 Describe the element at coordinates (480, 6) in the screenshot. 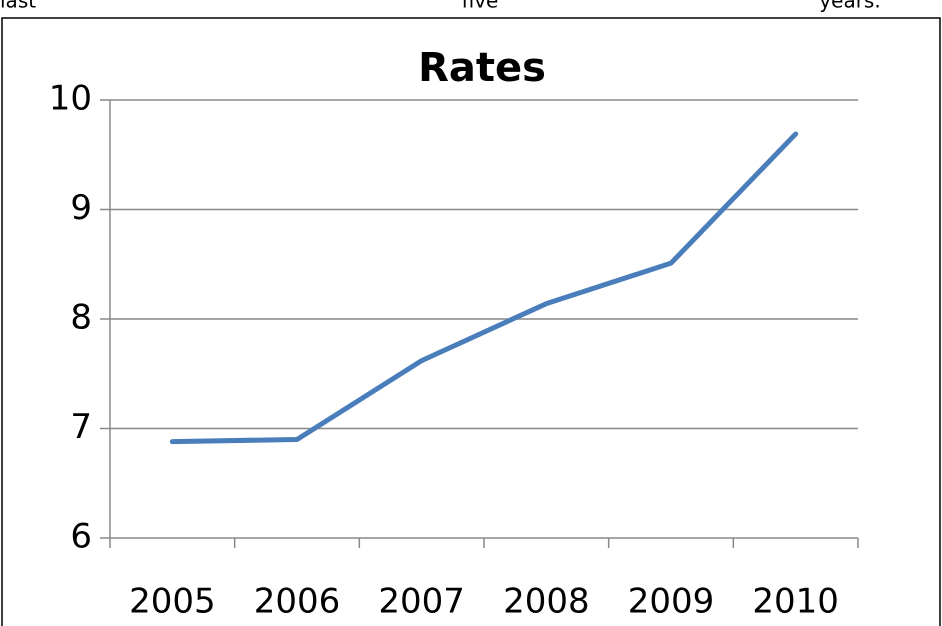

I see `header-fragment: five` at that location.